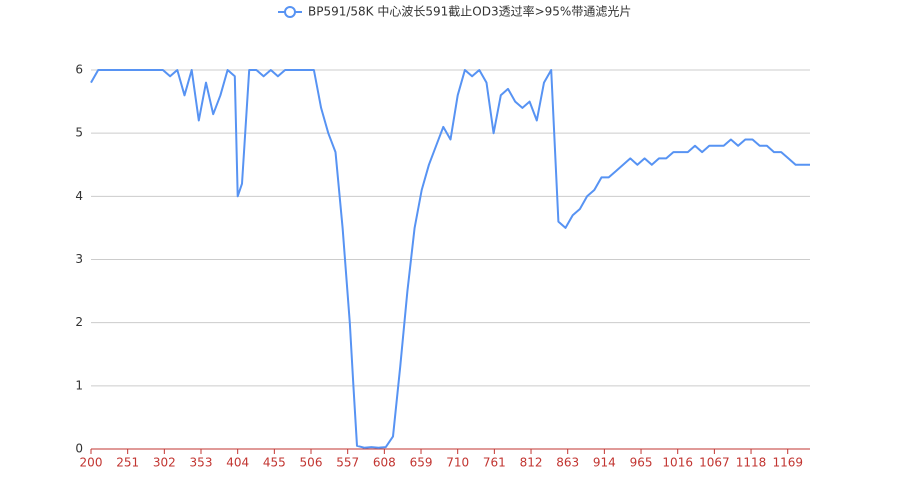  What do you see at coordinates (469, 11) in the screenshot?
I see `legend-label: BP591/58K 中心波长591截止OD3透过率>95%带通滤光片` at bounding box center [469, 11].